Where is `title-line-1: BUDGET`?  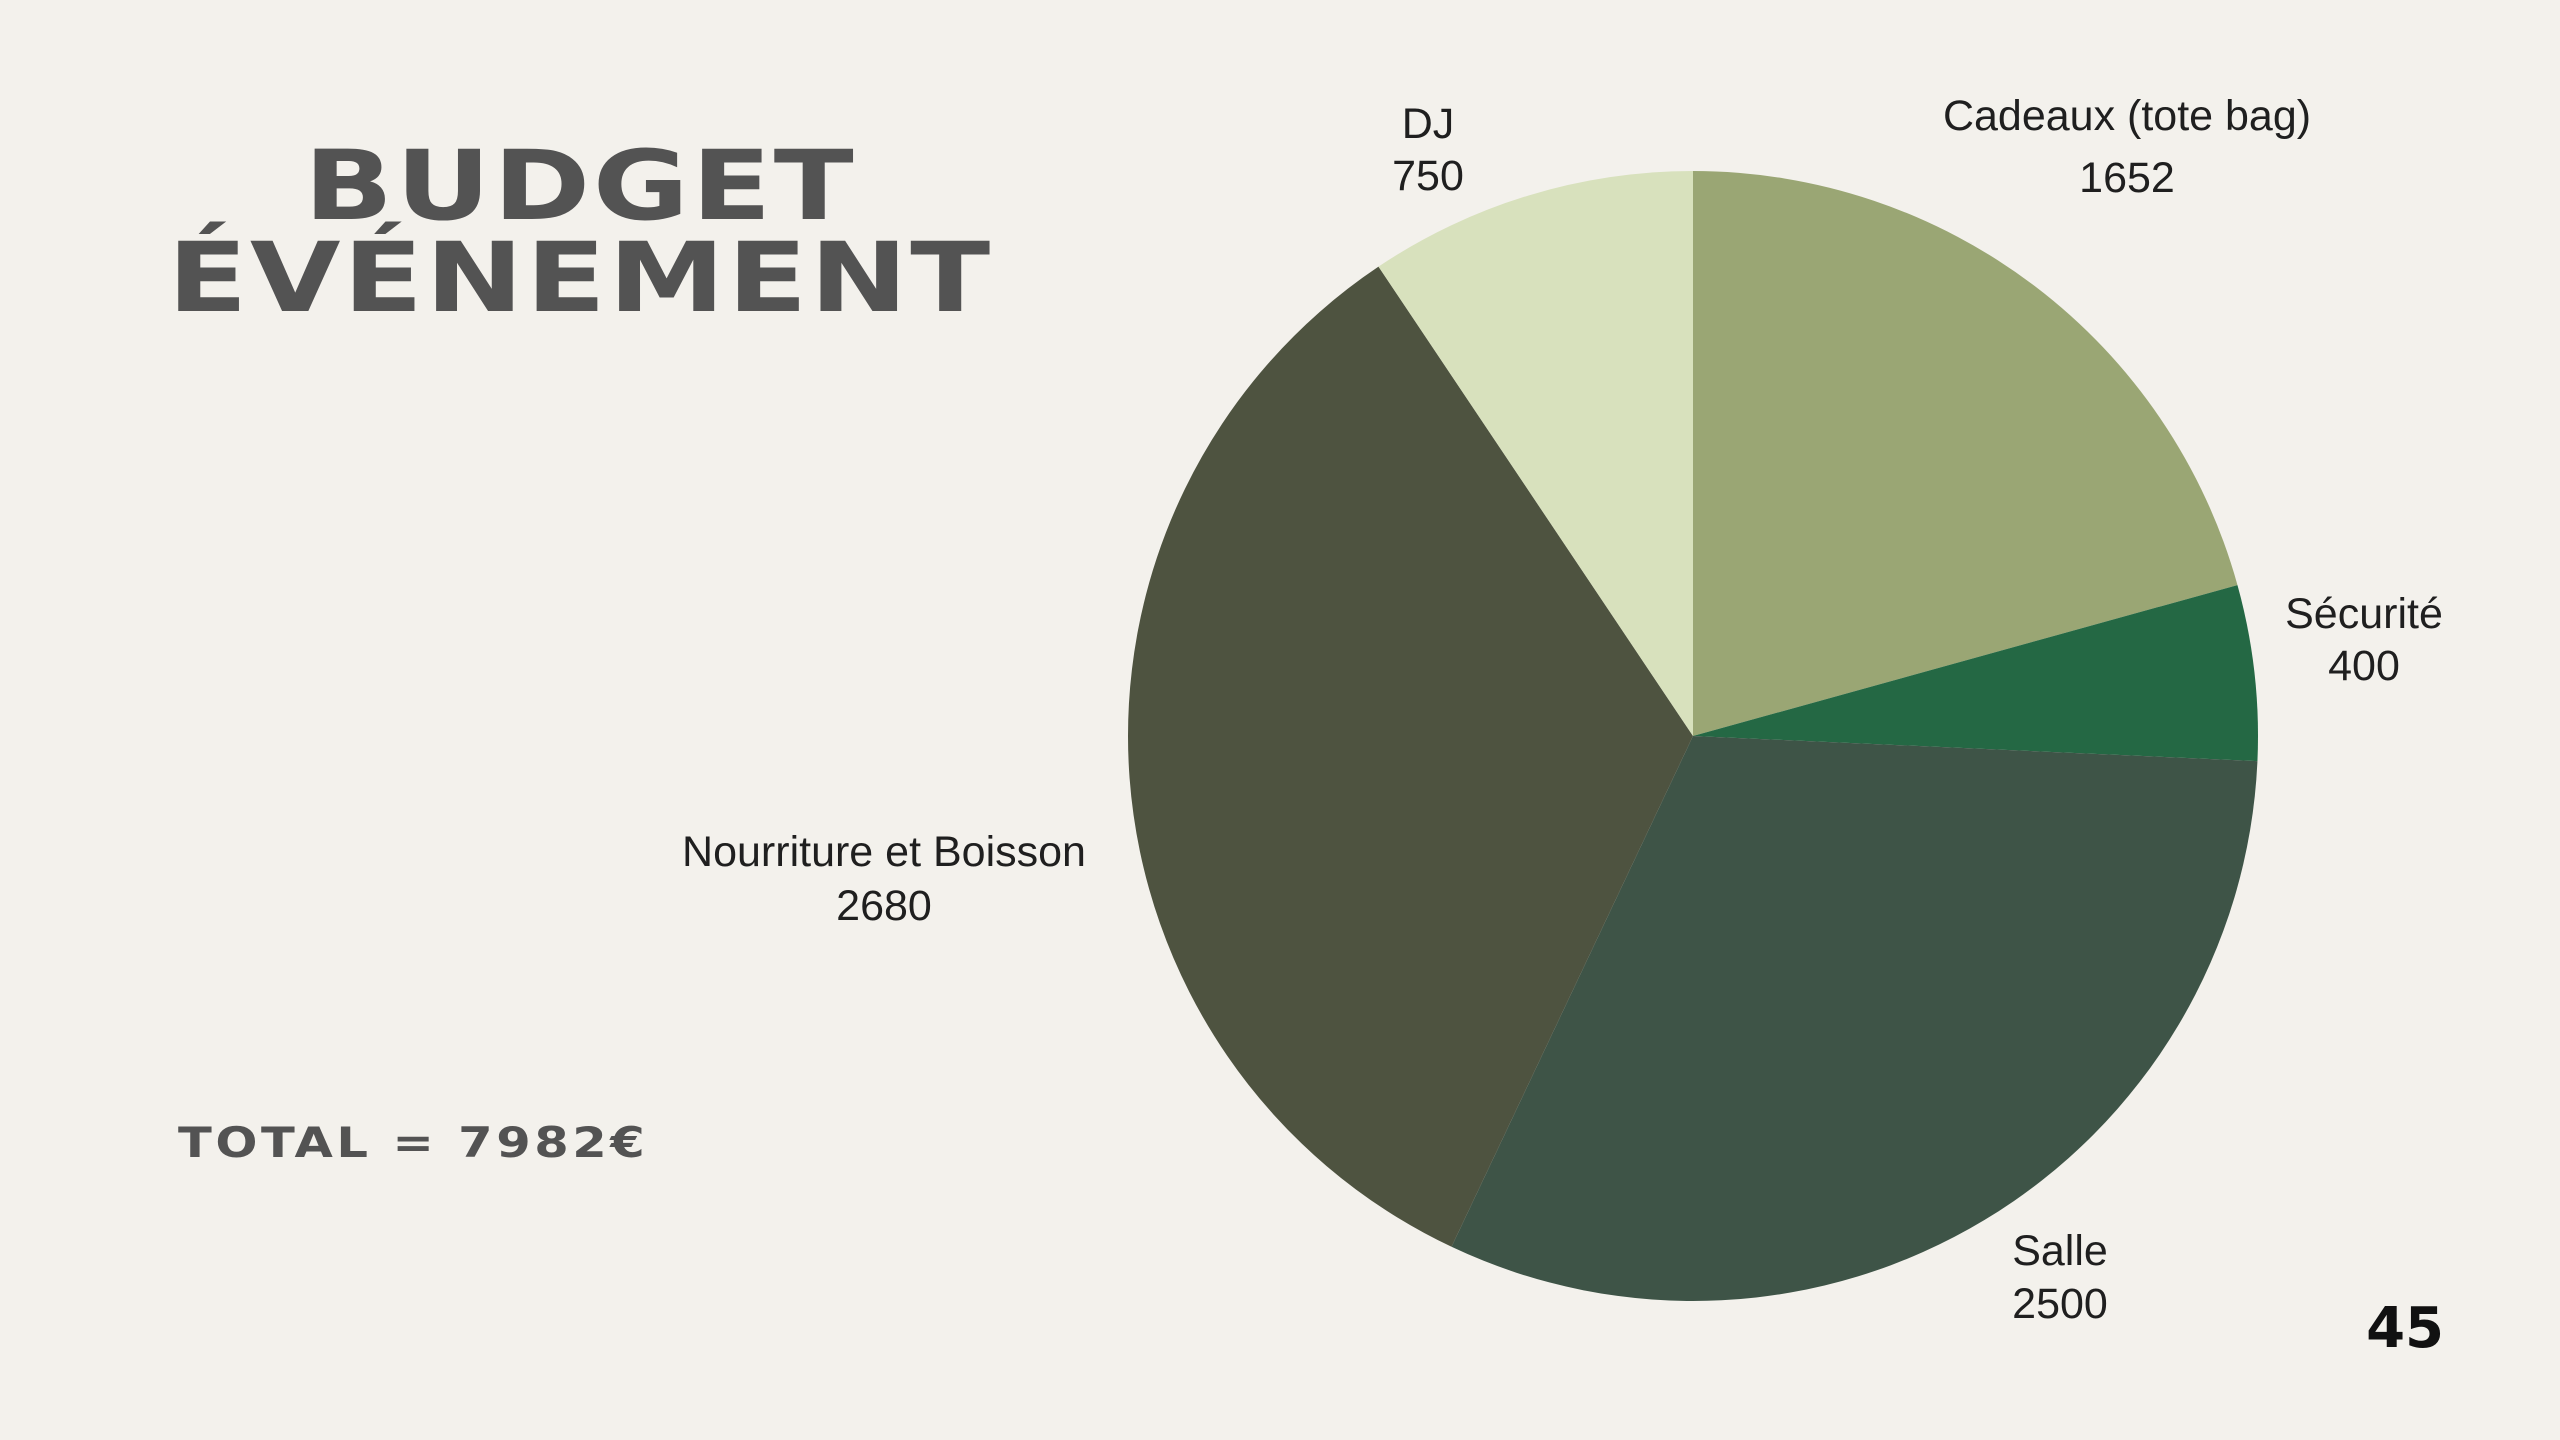
title-line-1: BUDGET is located at coordinates (580, 186).